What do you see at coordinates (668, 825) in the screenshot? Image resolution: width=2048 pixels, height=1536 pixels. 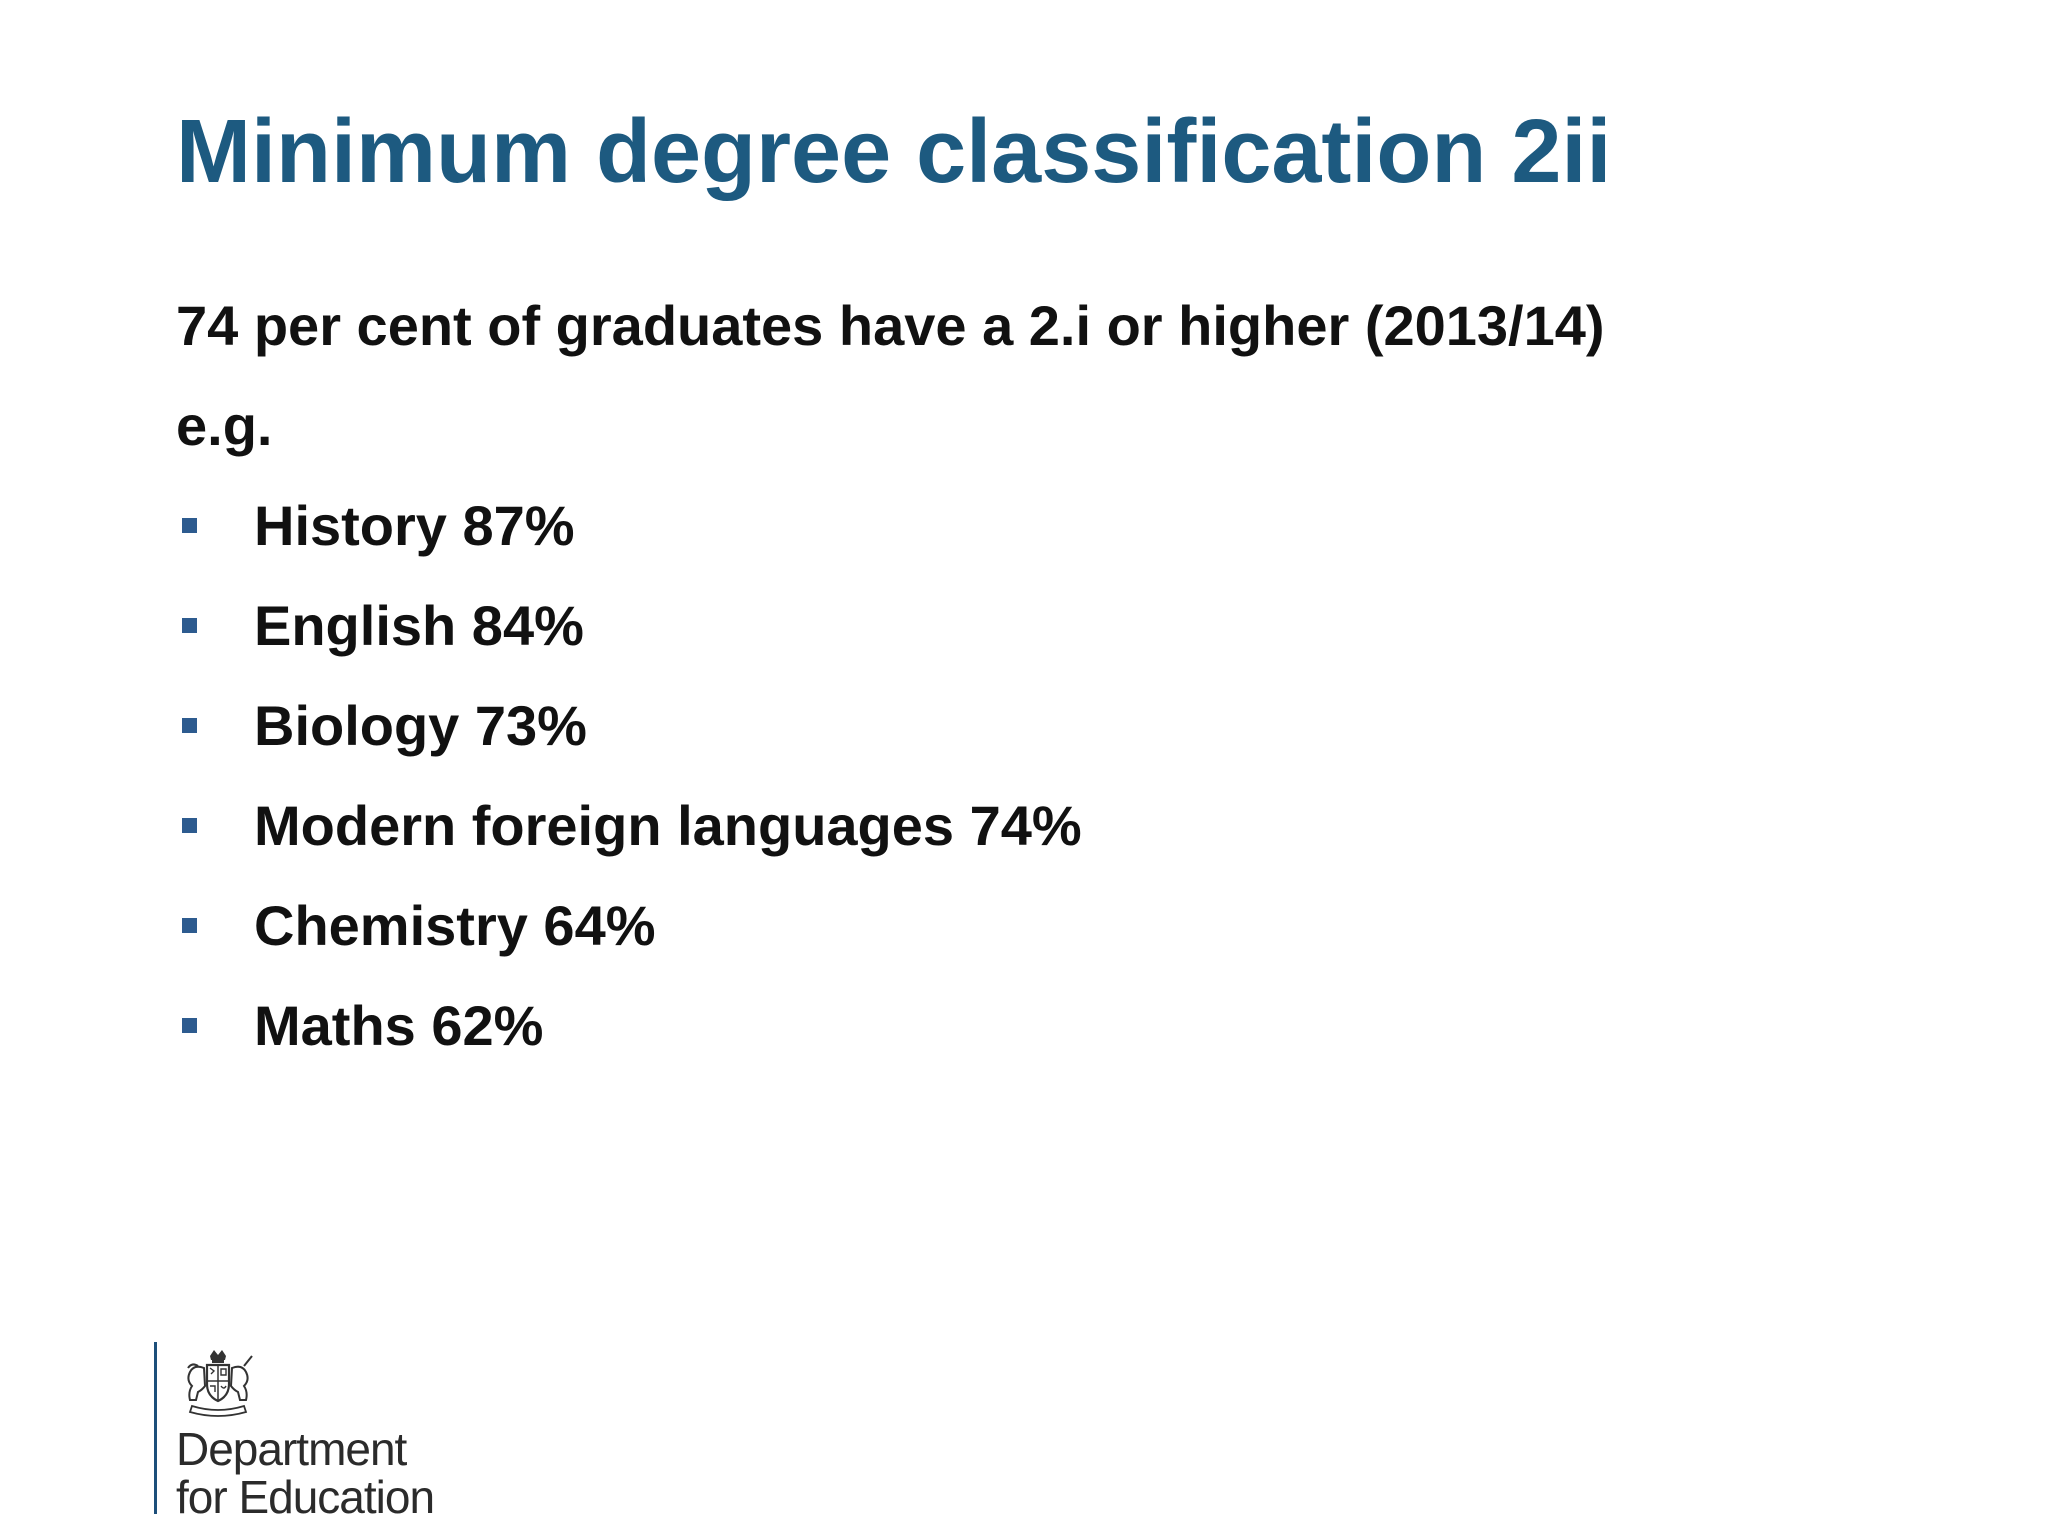 I see `bullet-text: Modern foreign languages 74%` at bounding box center [668, 825].